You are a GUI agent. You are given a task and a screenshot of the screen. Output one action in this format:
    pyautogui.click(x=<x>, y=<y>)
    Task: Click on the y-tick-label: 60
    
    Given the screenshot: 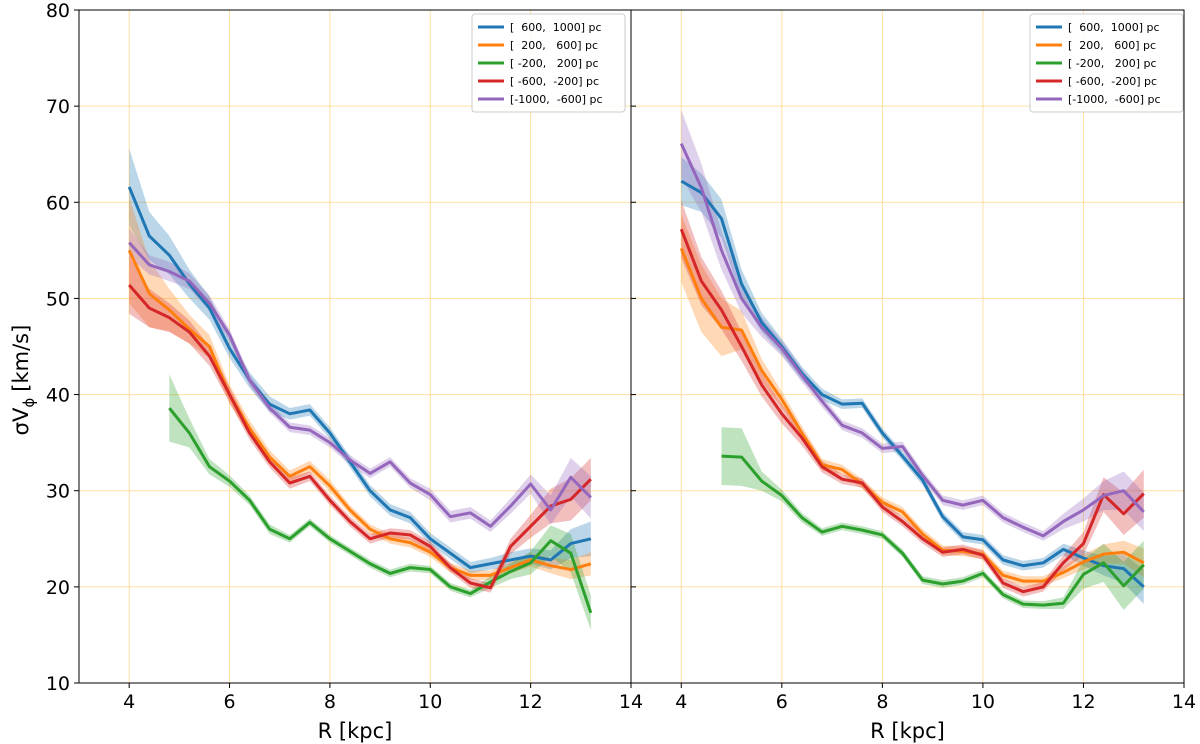 What is the action you would take?
    pyautogui.click(x=58, y=203)
    